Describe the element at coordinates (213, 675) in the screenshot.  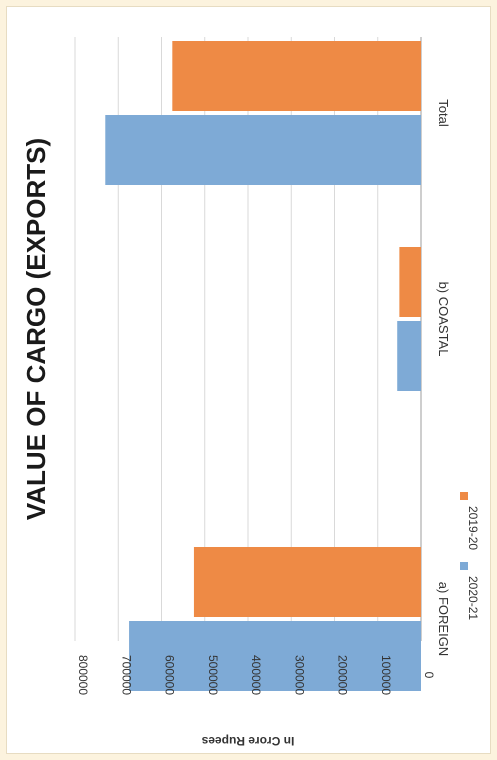
I see `value-tick-label: 500000` at that location.